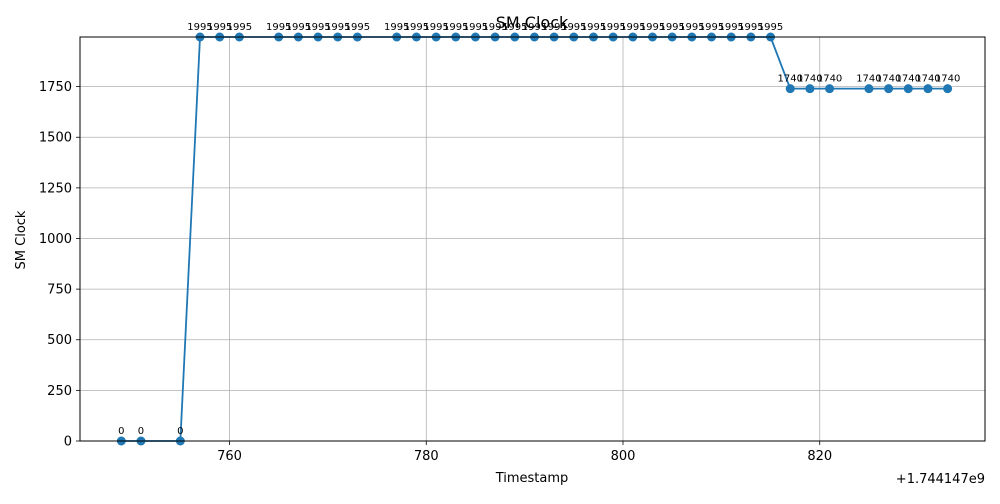 The height and width of the screenshot is (504, 1000). I want to click on x-axis-offset-label: +1.744147e9, so click(940, 479).